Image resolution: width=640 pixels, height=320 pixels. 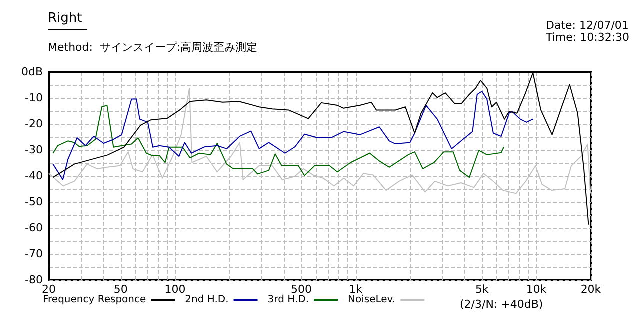 I want to click on y-tick-label: -20, so click(x=34, y=124).